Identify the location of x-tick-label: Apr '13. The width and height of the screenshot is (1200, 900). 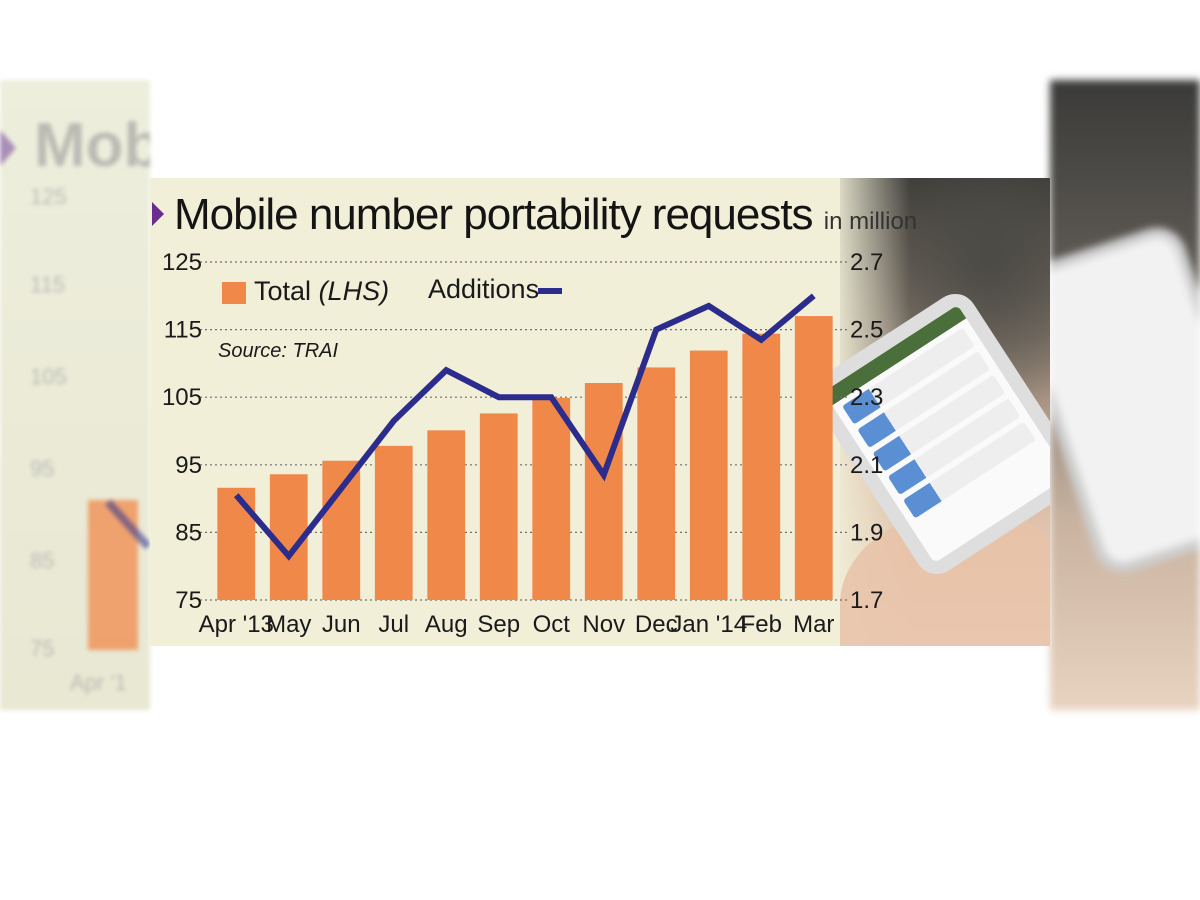
(236, 624).